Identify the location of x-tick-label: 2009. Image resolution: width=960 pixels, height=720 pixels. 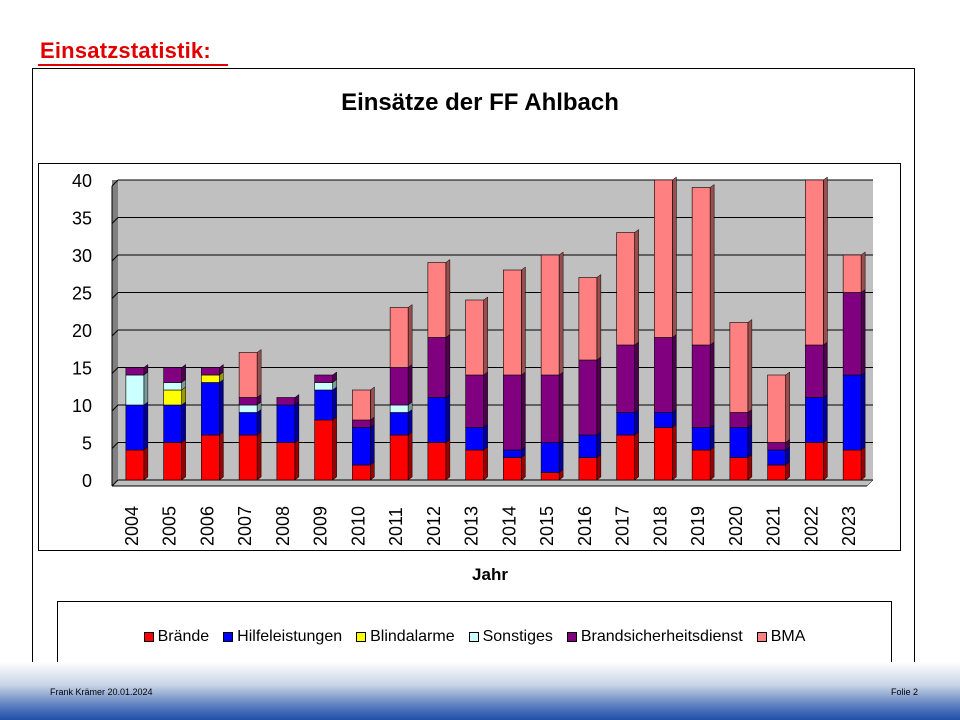
(321, 526).